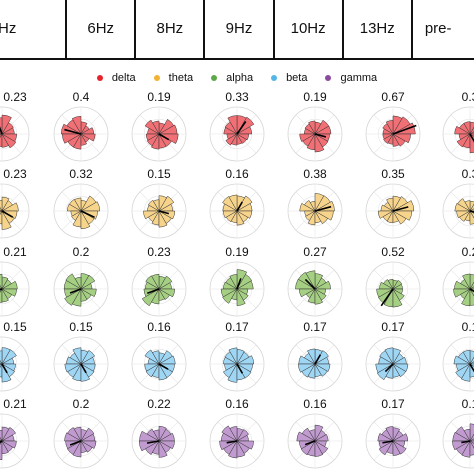 Image resolution: width=474 pixels, height=474 pixels. What do you see at coordinates (232, 78) in the screenshot?
I see `legend-item-alpha: alpha` at bounding box center [232, 78].